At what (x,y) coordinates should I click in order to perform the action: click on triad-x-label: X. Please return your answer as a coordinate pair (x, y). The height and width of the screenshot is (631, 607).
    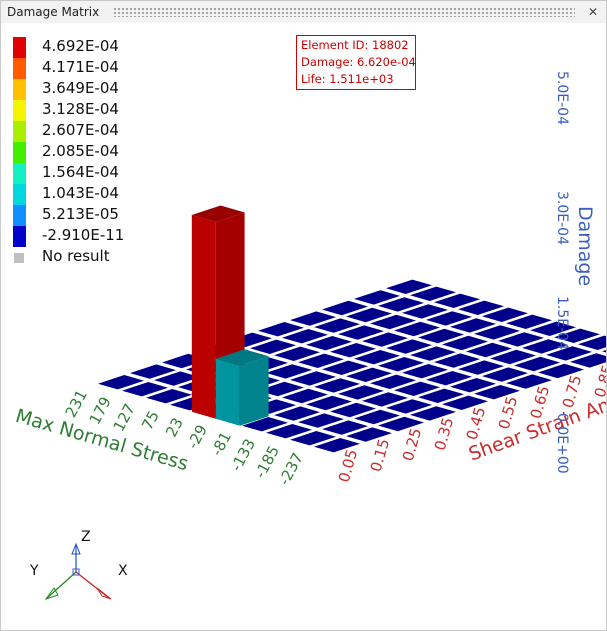
    Looking at the image, I should click on (123, 571).